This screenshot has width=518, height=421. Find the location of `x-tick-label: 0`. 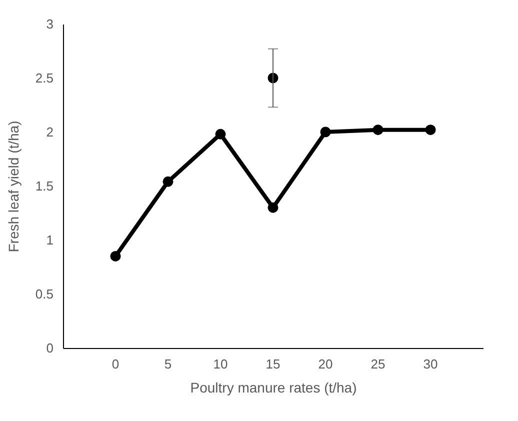

x-tick-label: 0 is located at coordinates (116, 364).